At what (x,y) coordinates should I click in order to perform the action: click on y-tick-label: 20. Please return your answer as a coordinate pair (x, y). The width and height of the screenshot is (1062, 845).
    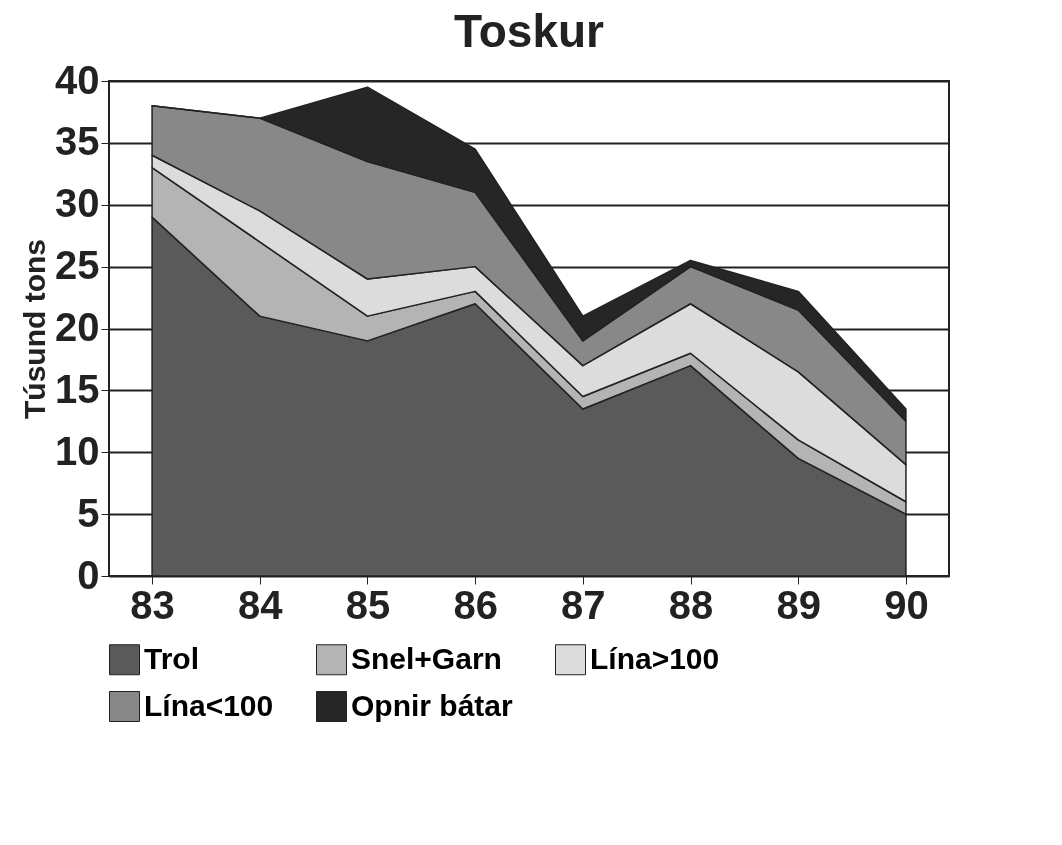
    Looking at the image, I should click on (77, 327).